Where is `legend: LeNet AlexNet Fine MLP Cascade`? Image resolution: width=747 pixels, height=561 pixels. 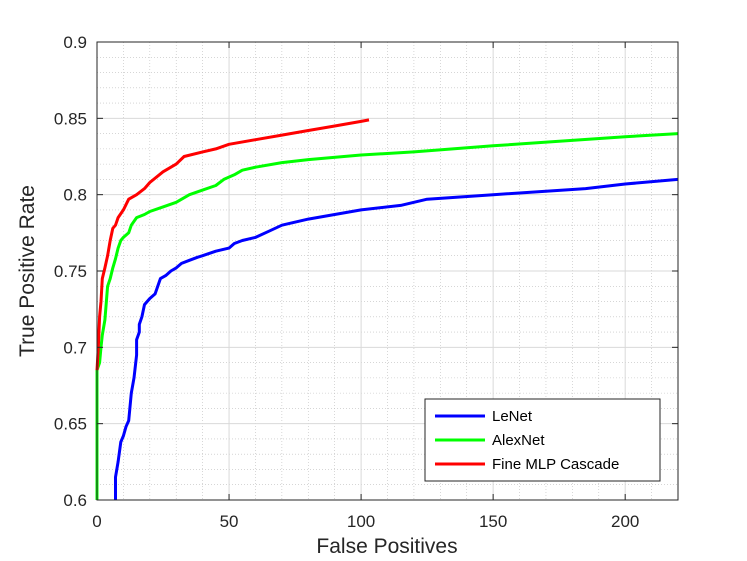 legend: LeNet AlexNet Fine MLP Cascade is located at coordinates (542, 440).